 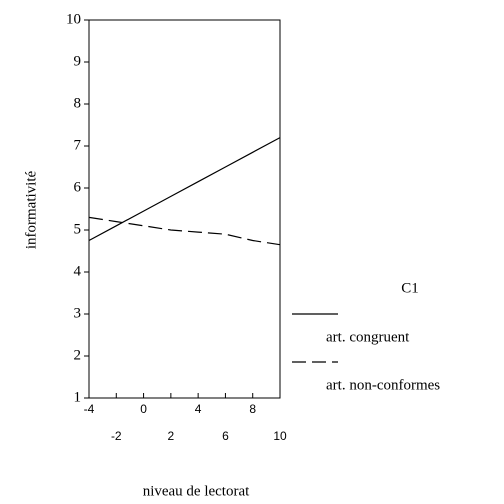 I want to click on x-tick-label: -4, so click(x=89, y=409).